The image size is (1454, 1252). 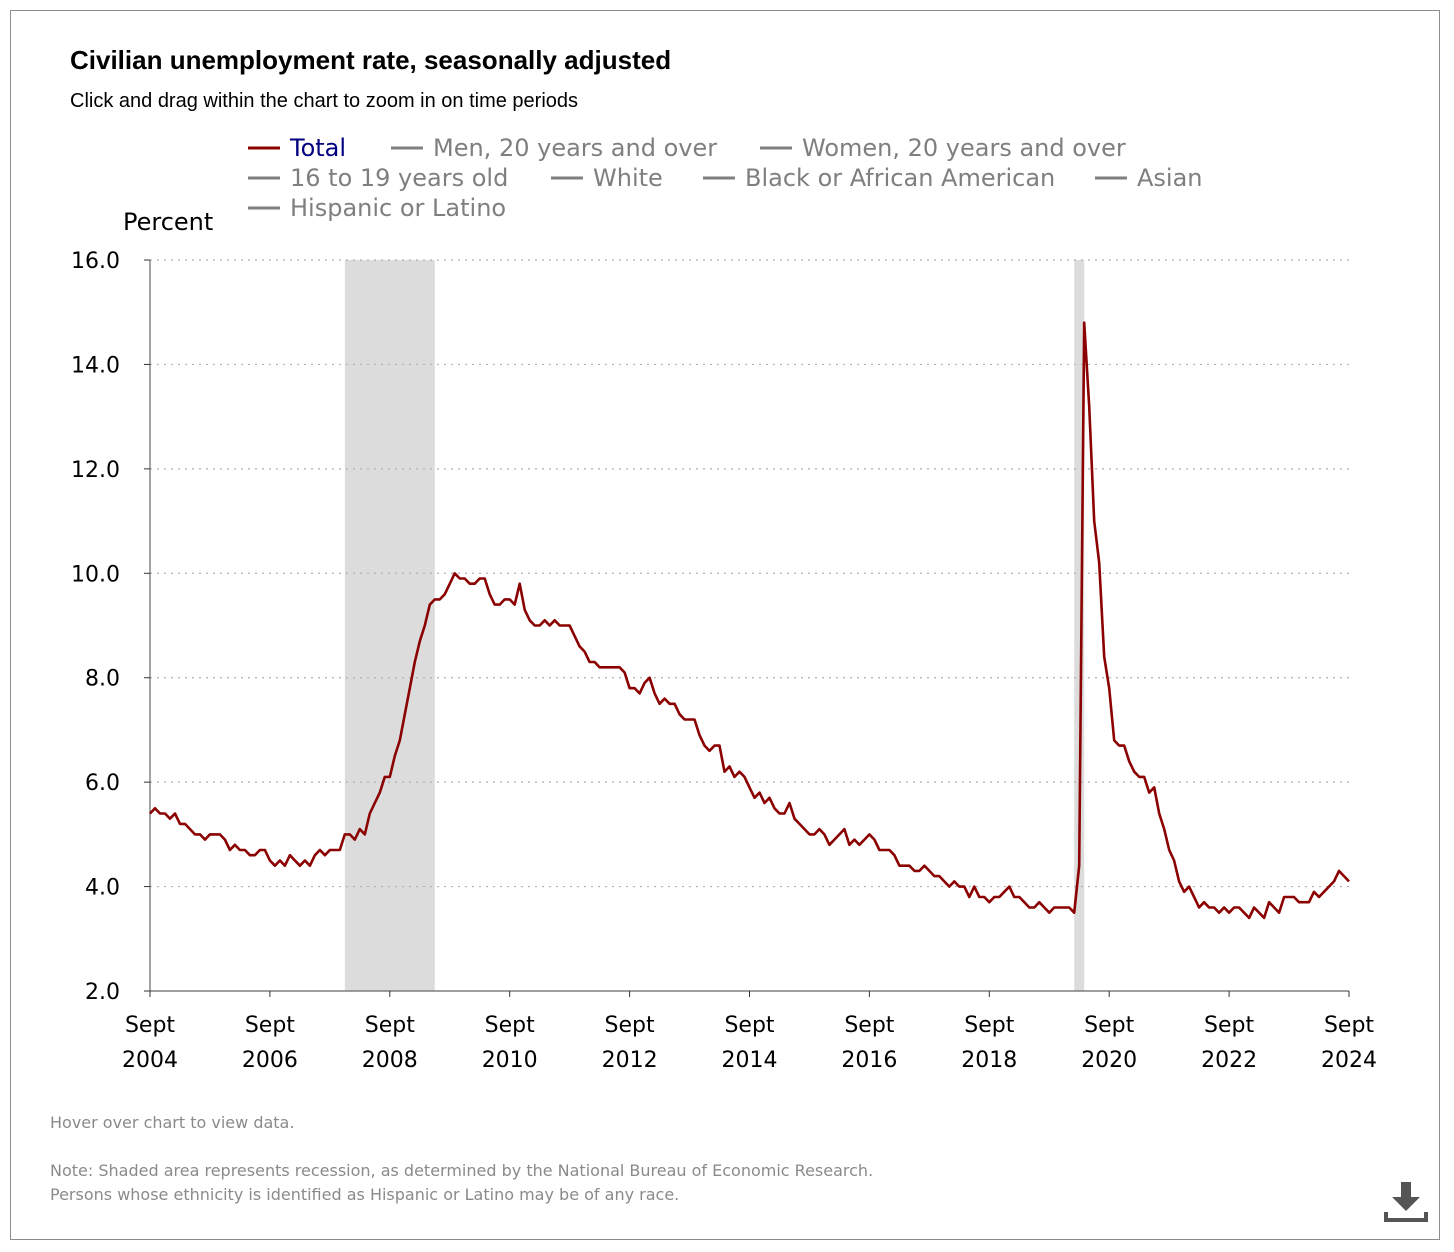 I want to click on y-tick-label: 6.0, so click(x=102, y=783).